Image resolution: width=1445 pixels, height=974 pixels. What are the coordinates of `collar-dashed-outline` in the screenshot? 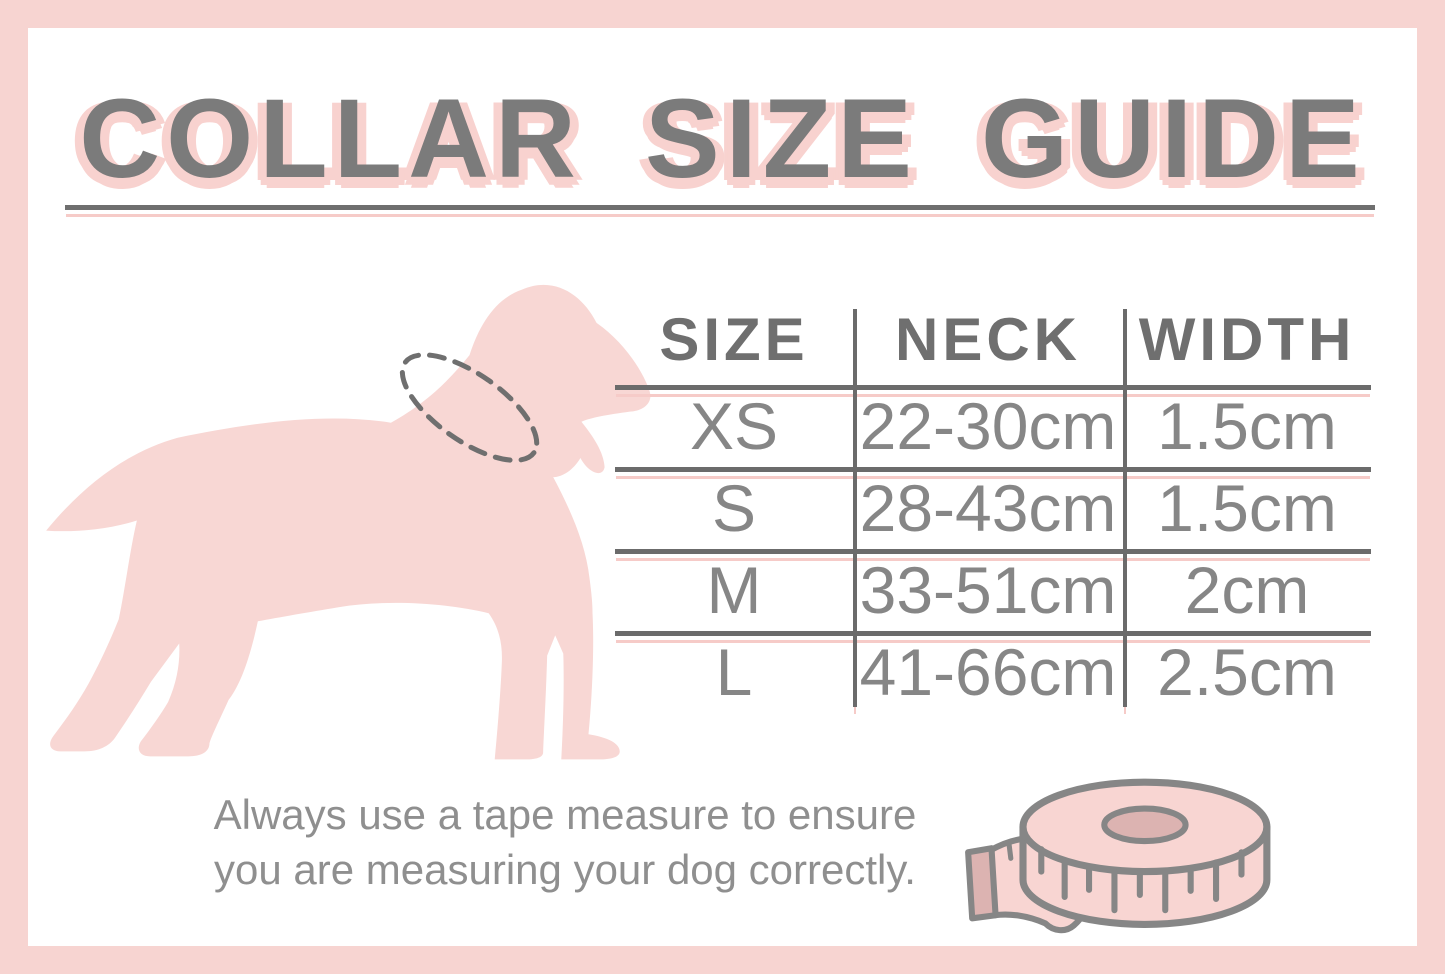 It's located at (469, 407).